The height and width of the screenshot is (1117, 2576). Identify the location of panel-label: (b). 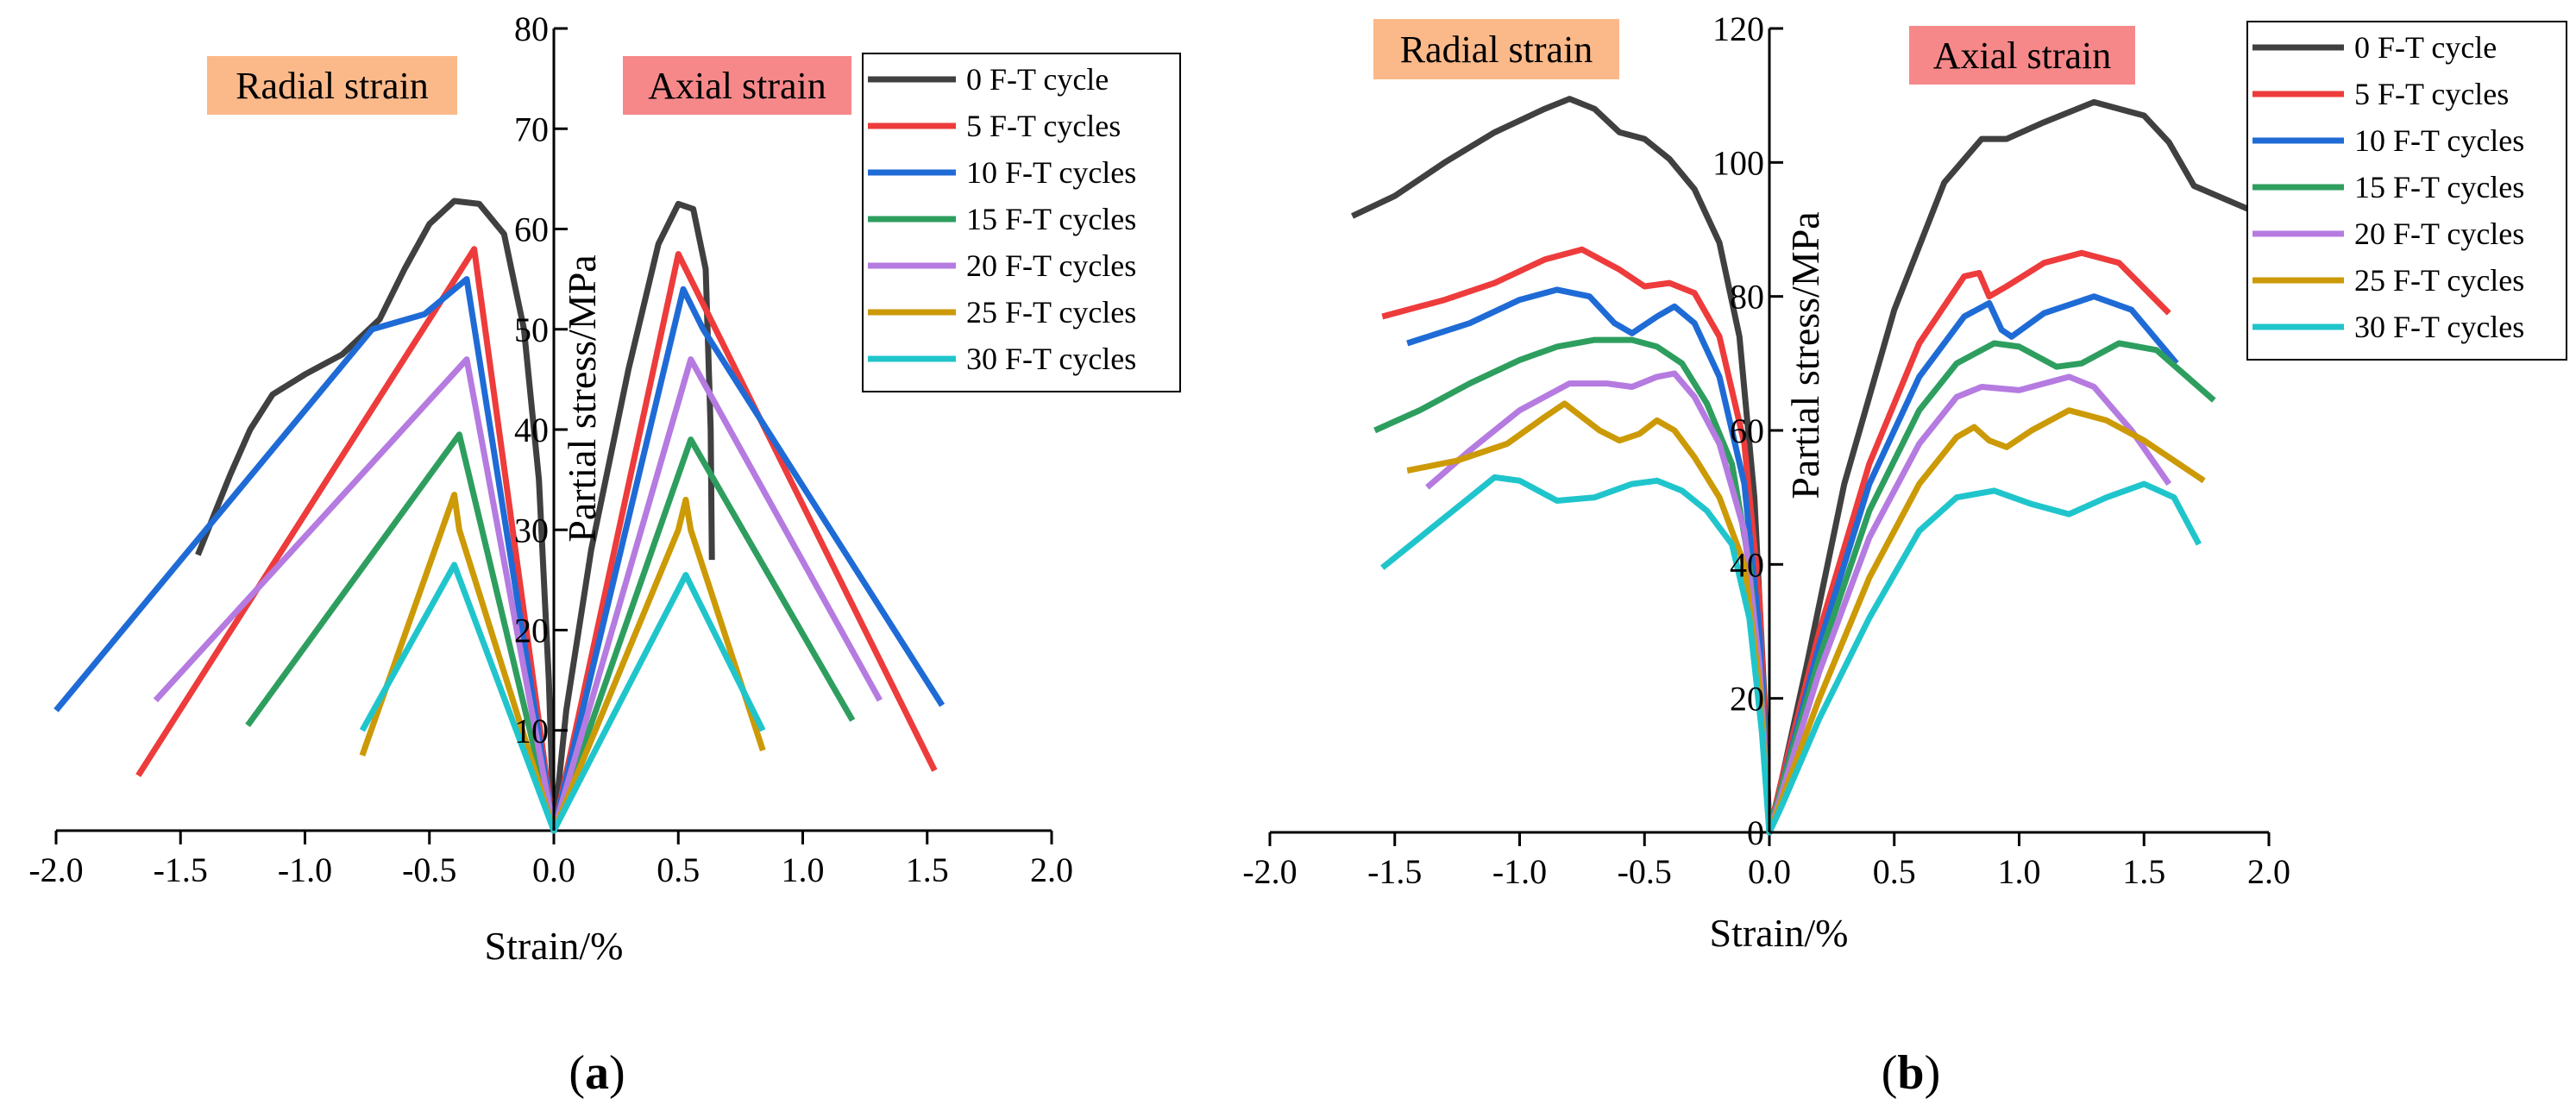
(1911, 1073).